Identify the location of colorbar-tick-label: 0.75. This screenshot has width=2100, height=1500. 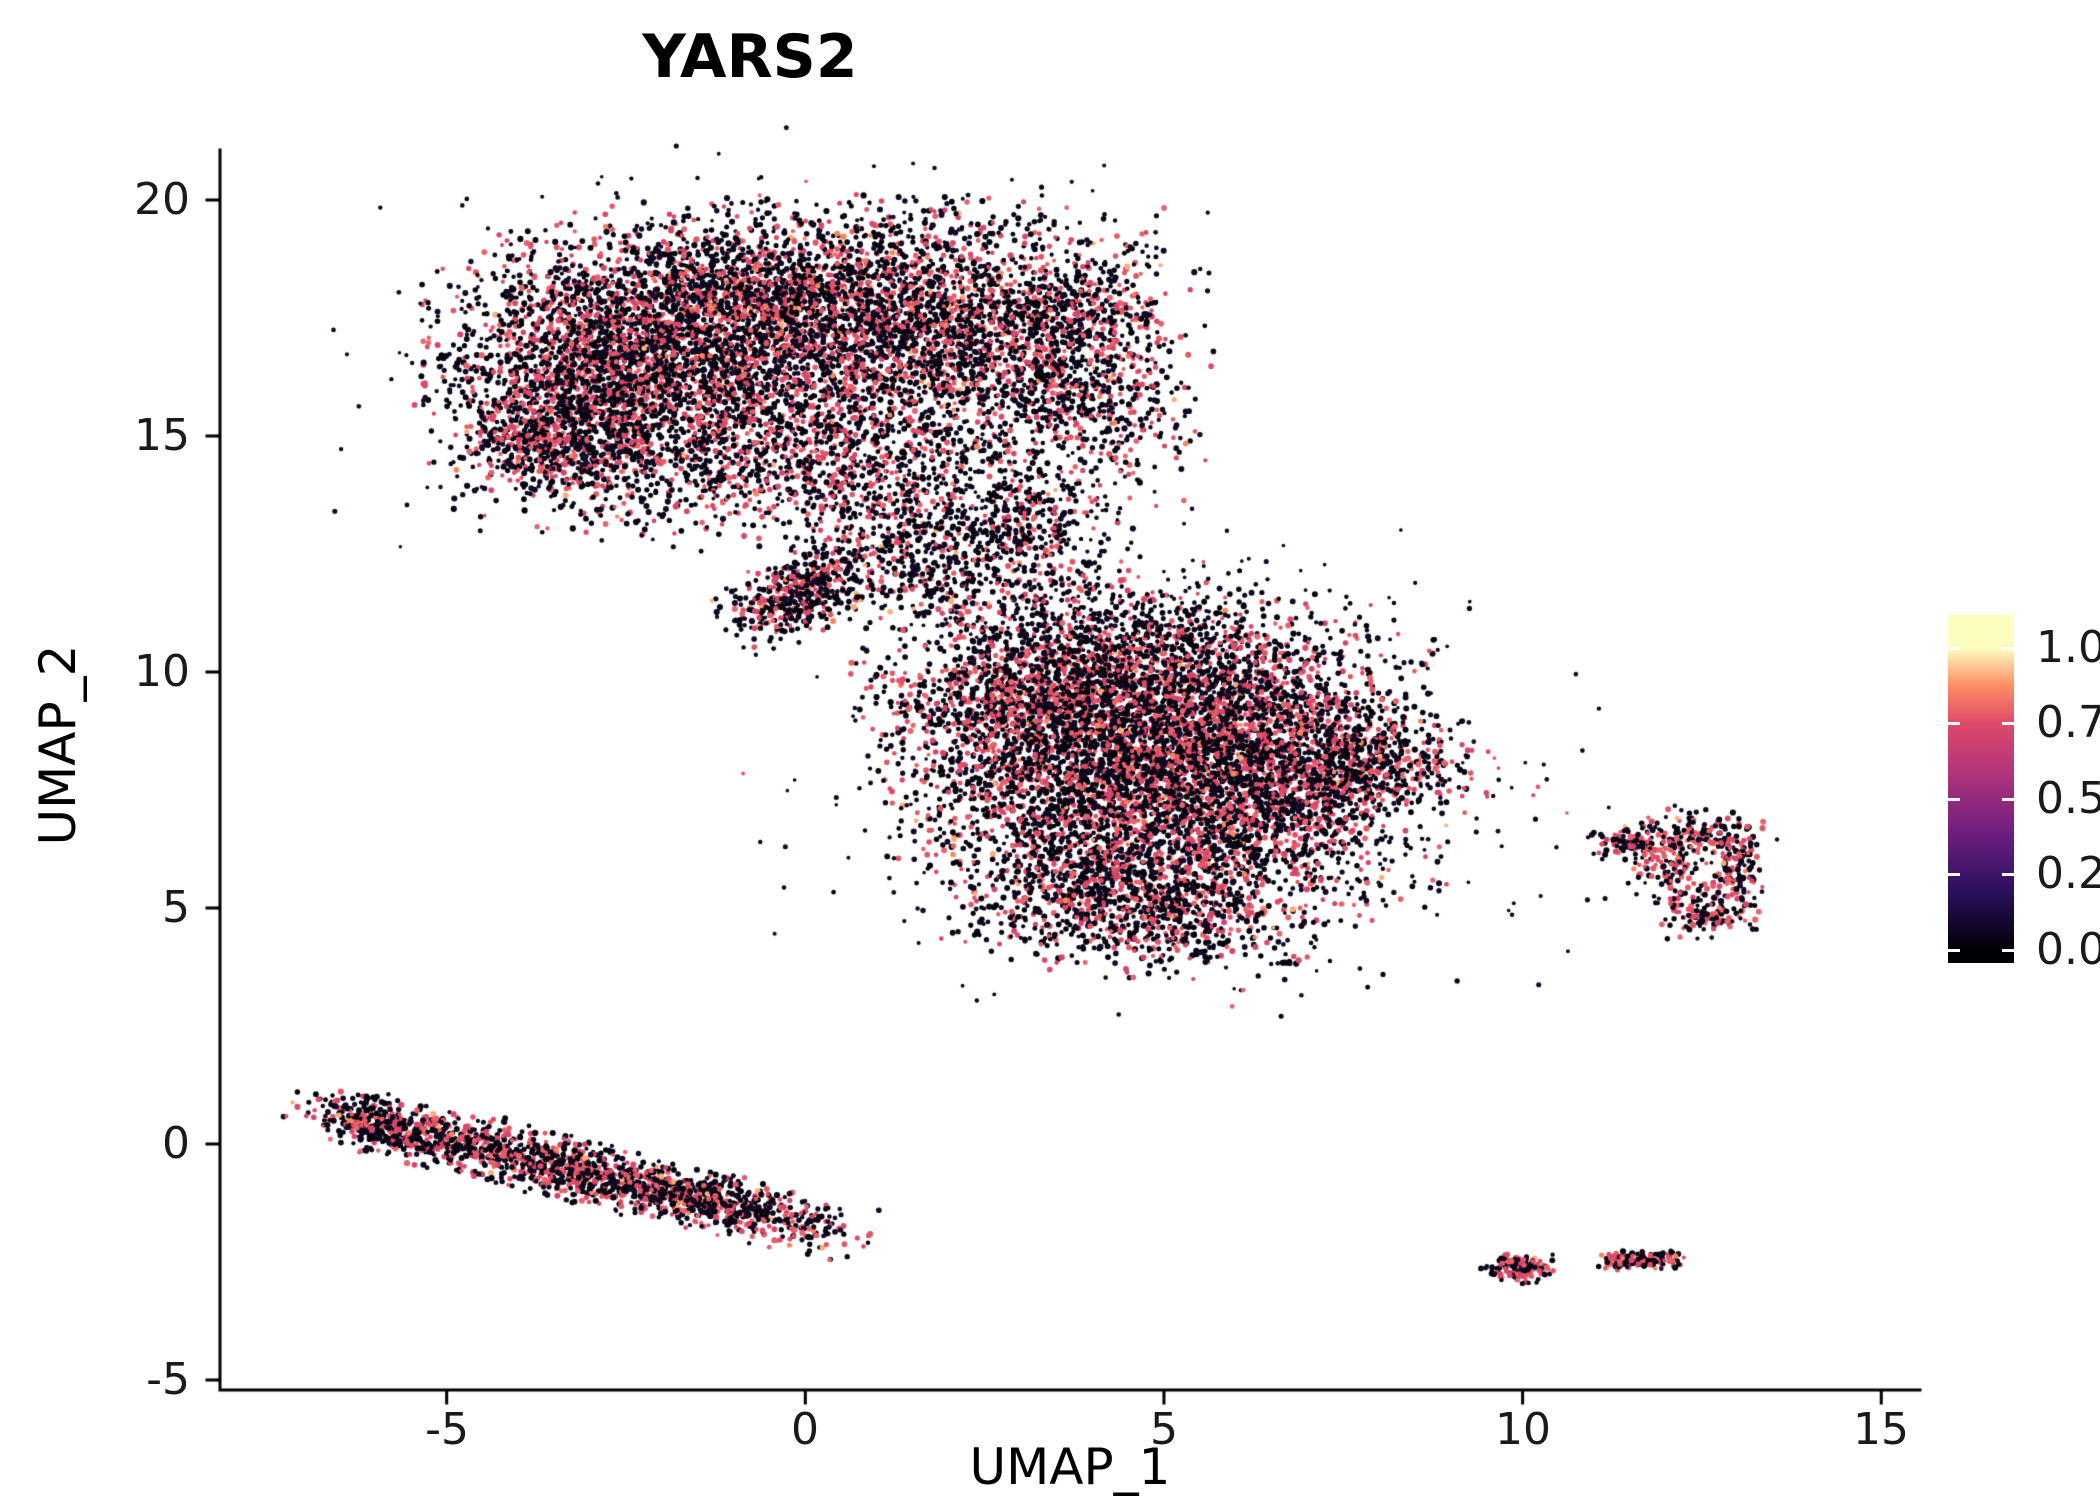
(2068, 722).